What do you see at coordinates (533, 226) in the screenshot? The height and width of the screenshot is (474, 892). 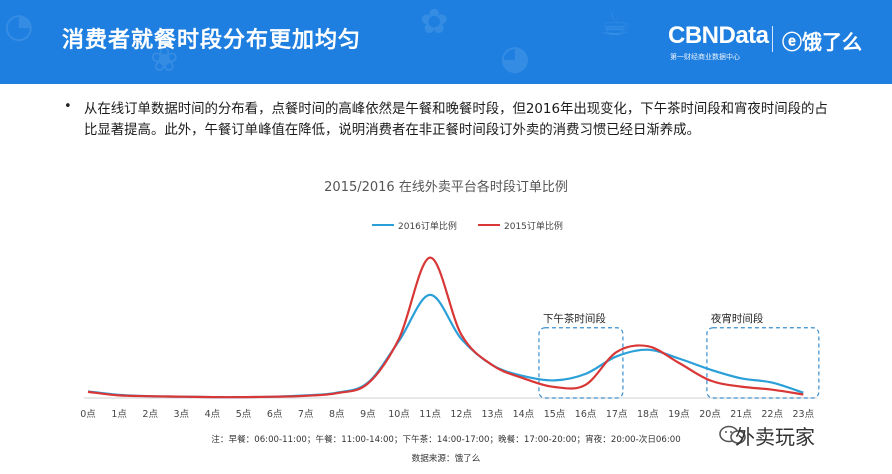 I see `legend-label-2: 2015订单比例` at bounding box center [533, 226].